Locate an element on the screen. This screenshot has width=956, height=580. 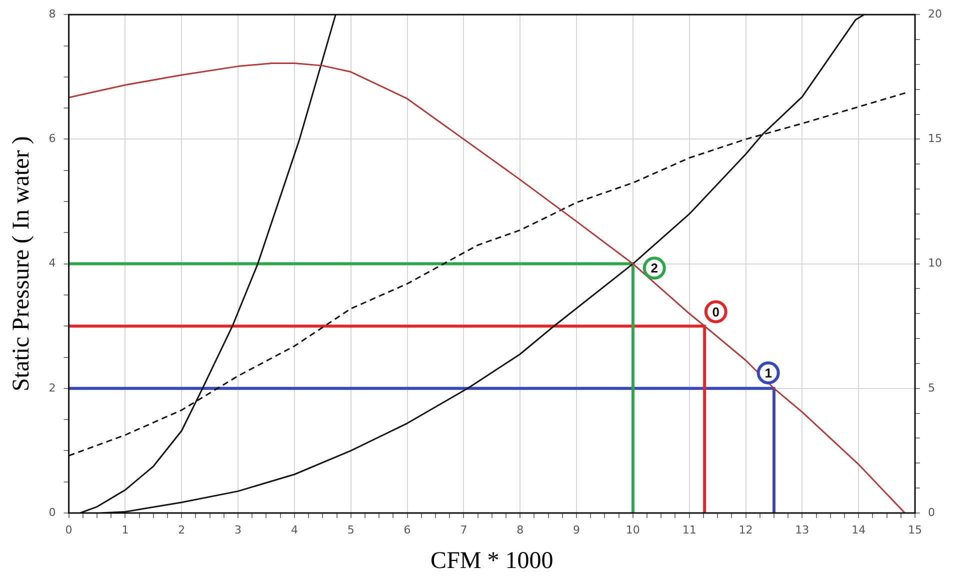
x-tick-label: 8 is located at coordinates (520, 529).